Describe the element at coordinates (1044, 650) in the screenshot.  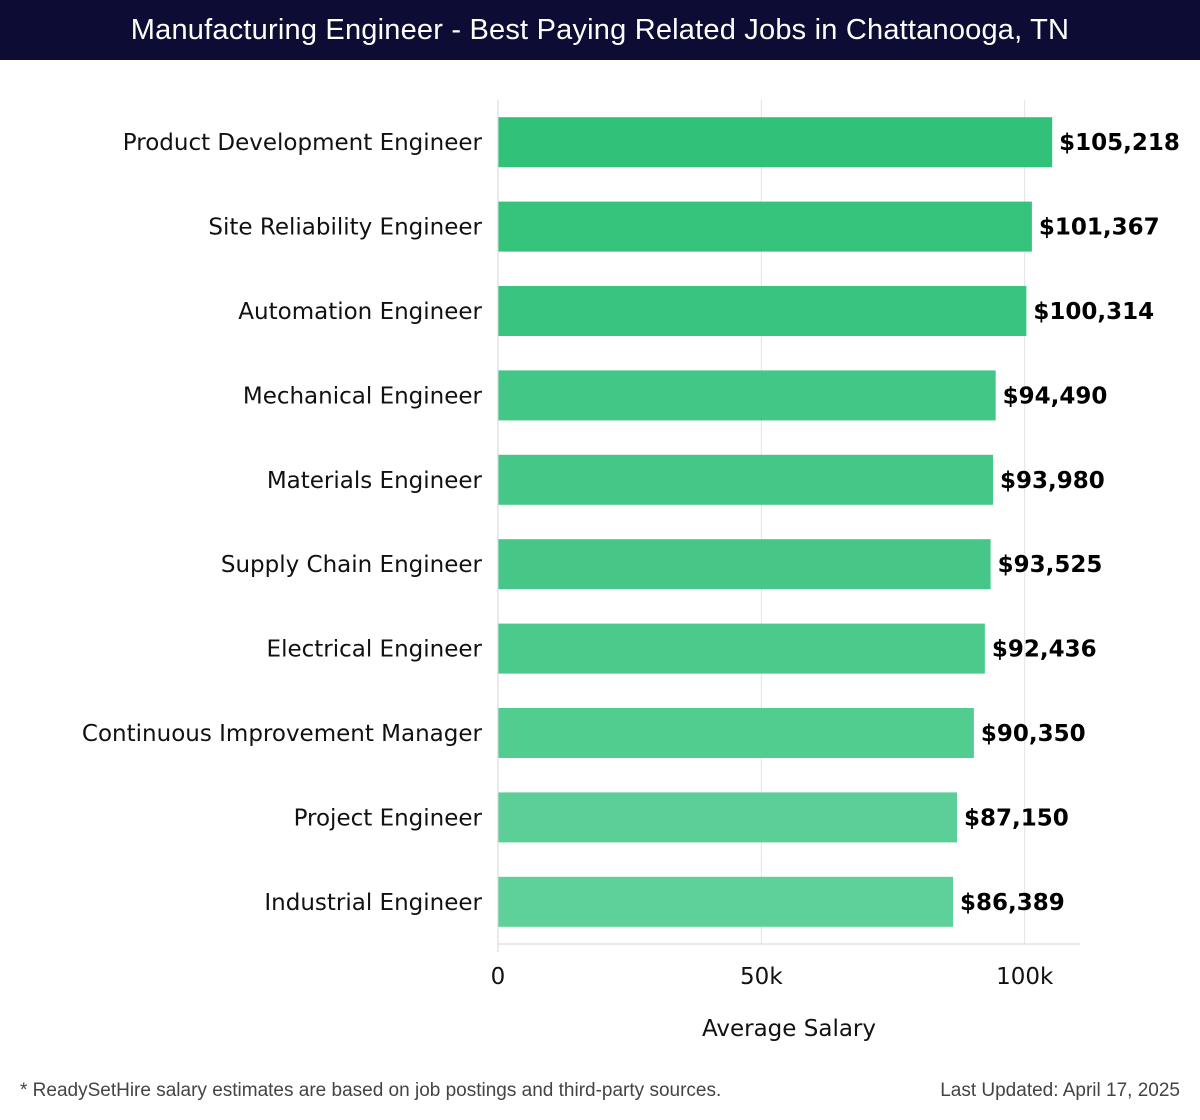
I see `value-label: $92,436` at that location.